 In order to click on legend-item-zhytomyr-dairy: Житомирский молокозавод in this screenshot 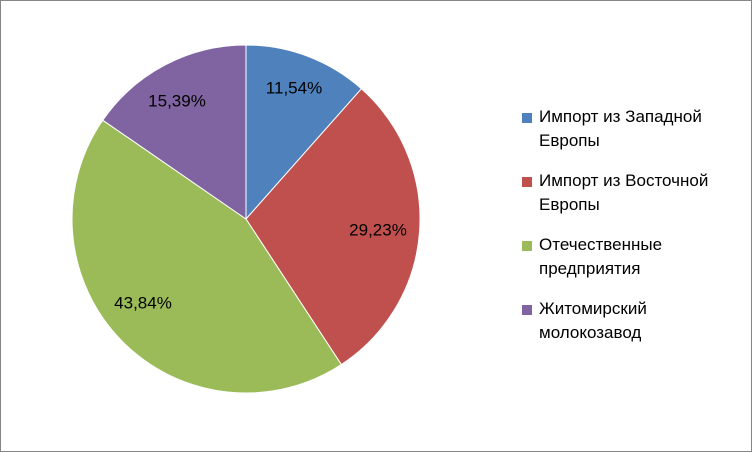, I will do `click(632, 329)`.